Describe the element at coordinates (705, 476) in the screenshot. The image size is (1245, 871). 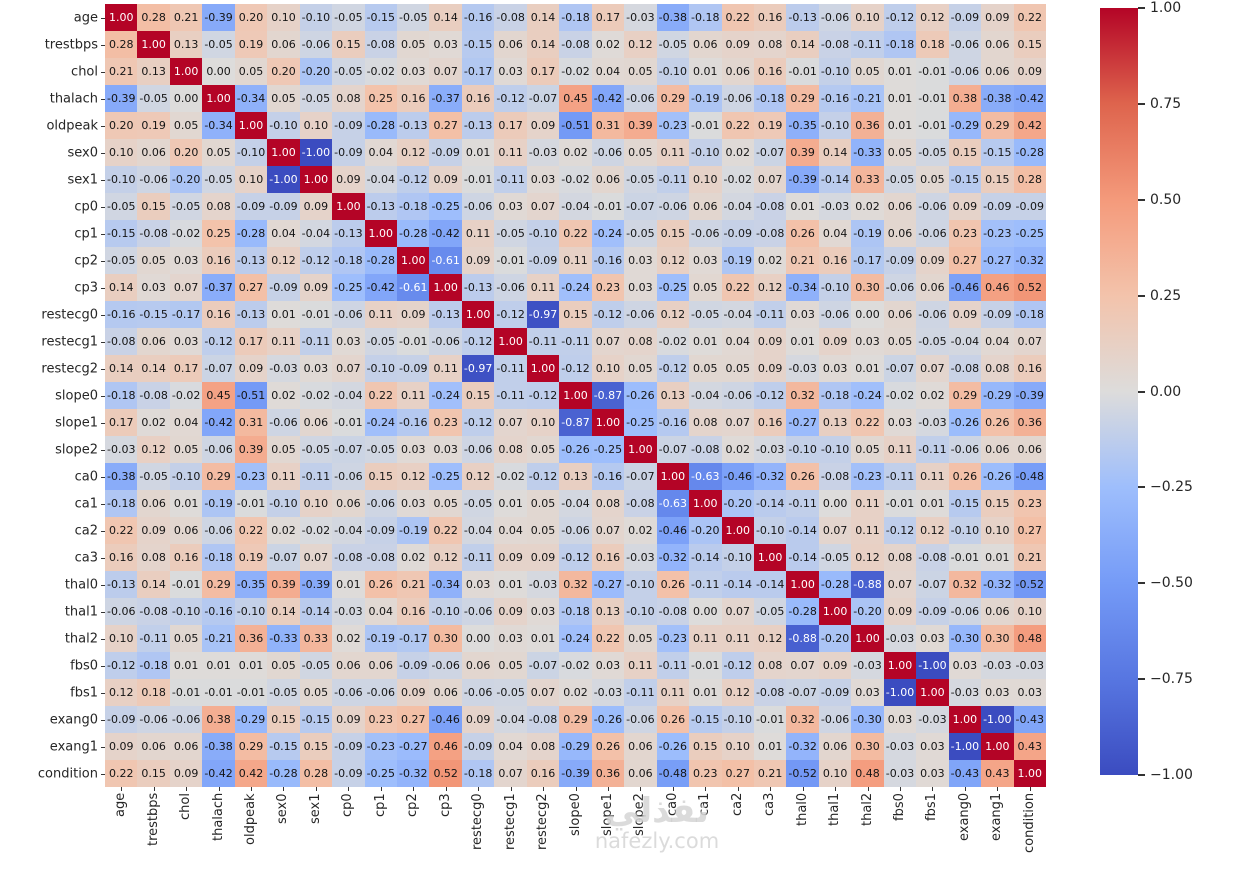
I see `heatmap-cell: -0.63` at that location.